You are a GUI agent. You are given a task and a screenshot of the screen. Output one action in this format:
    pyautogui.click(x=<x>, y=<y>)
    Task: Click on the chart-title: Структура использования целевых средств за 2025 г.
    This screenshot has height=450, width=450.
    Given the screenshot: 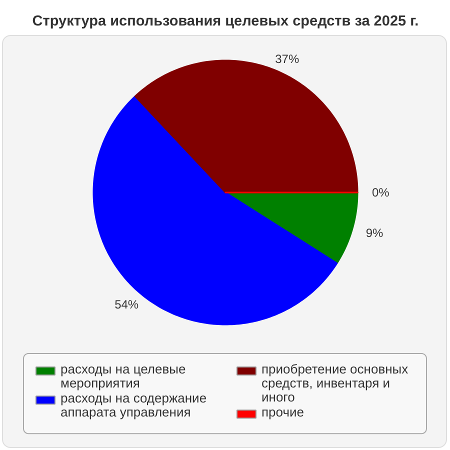 What is the action you would take?
    pyautogui.click(x=225, y=22)
    